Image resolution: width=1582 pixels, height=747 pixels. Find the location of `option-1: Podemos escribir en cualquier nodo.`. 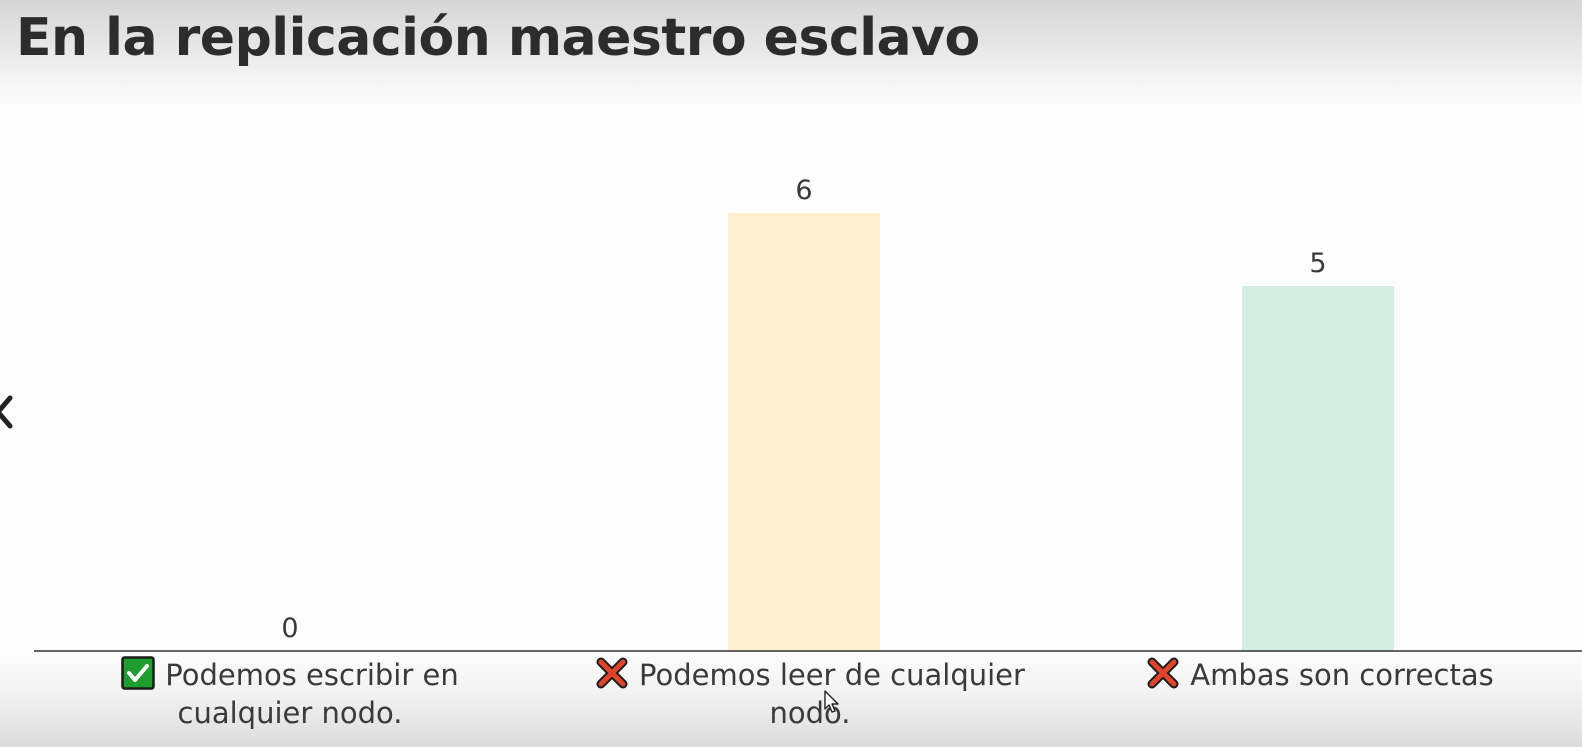

option-1: Podemos escribir en cualquier nodo. is located at coordinates (290, 694).